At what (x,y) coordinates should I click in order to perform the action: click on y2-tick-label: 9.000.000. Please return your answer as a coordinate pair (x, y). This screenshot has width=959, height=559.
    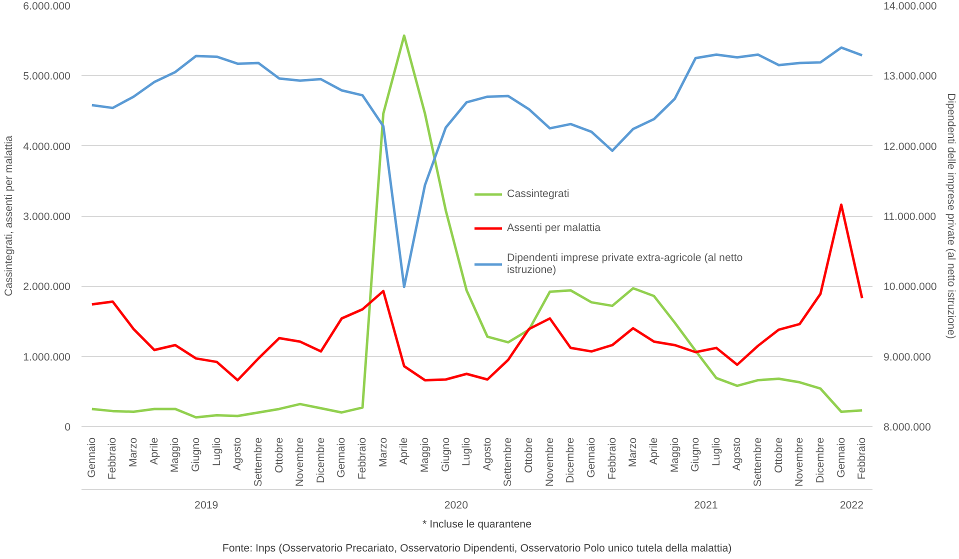
    Looking at the image, I should click on (907, 357).